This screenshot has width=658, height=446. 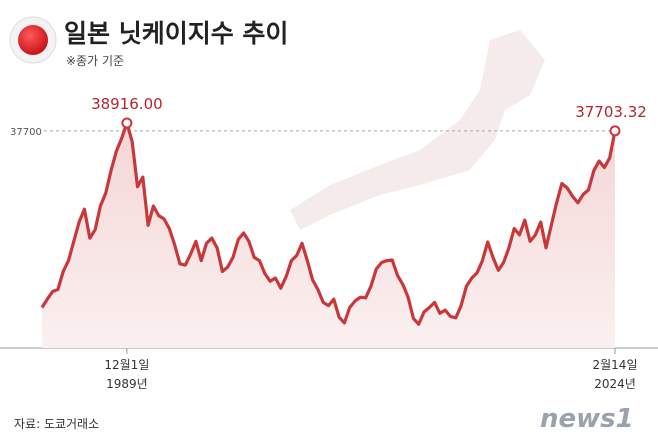 I want to click on x-tick-label: 12월1일 1989년, so click(x=127, y=374).